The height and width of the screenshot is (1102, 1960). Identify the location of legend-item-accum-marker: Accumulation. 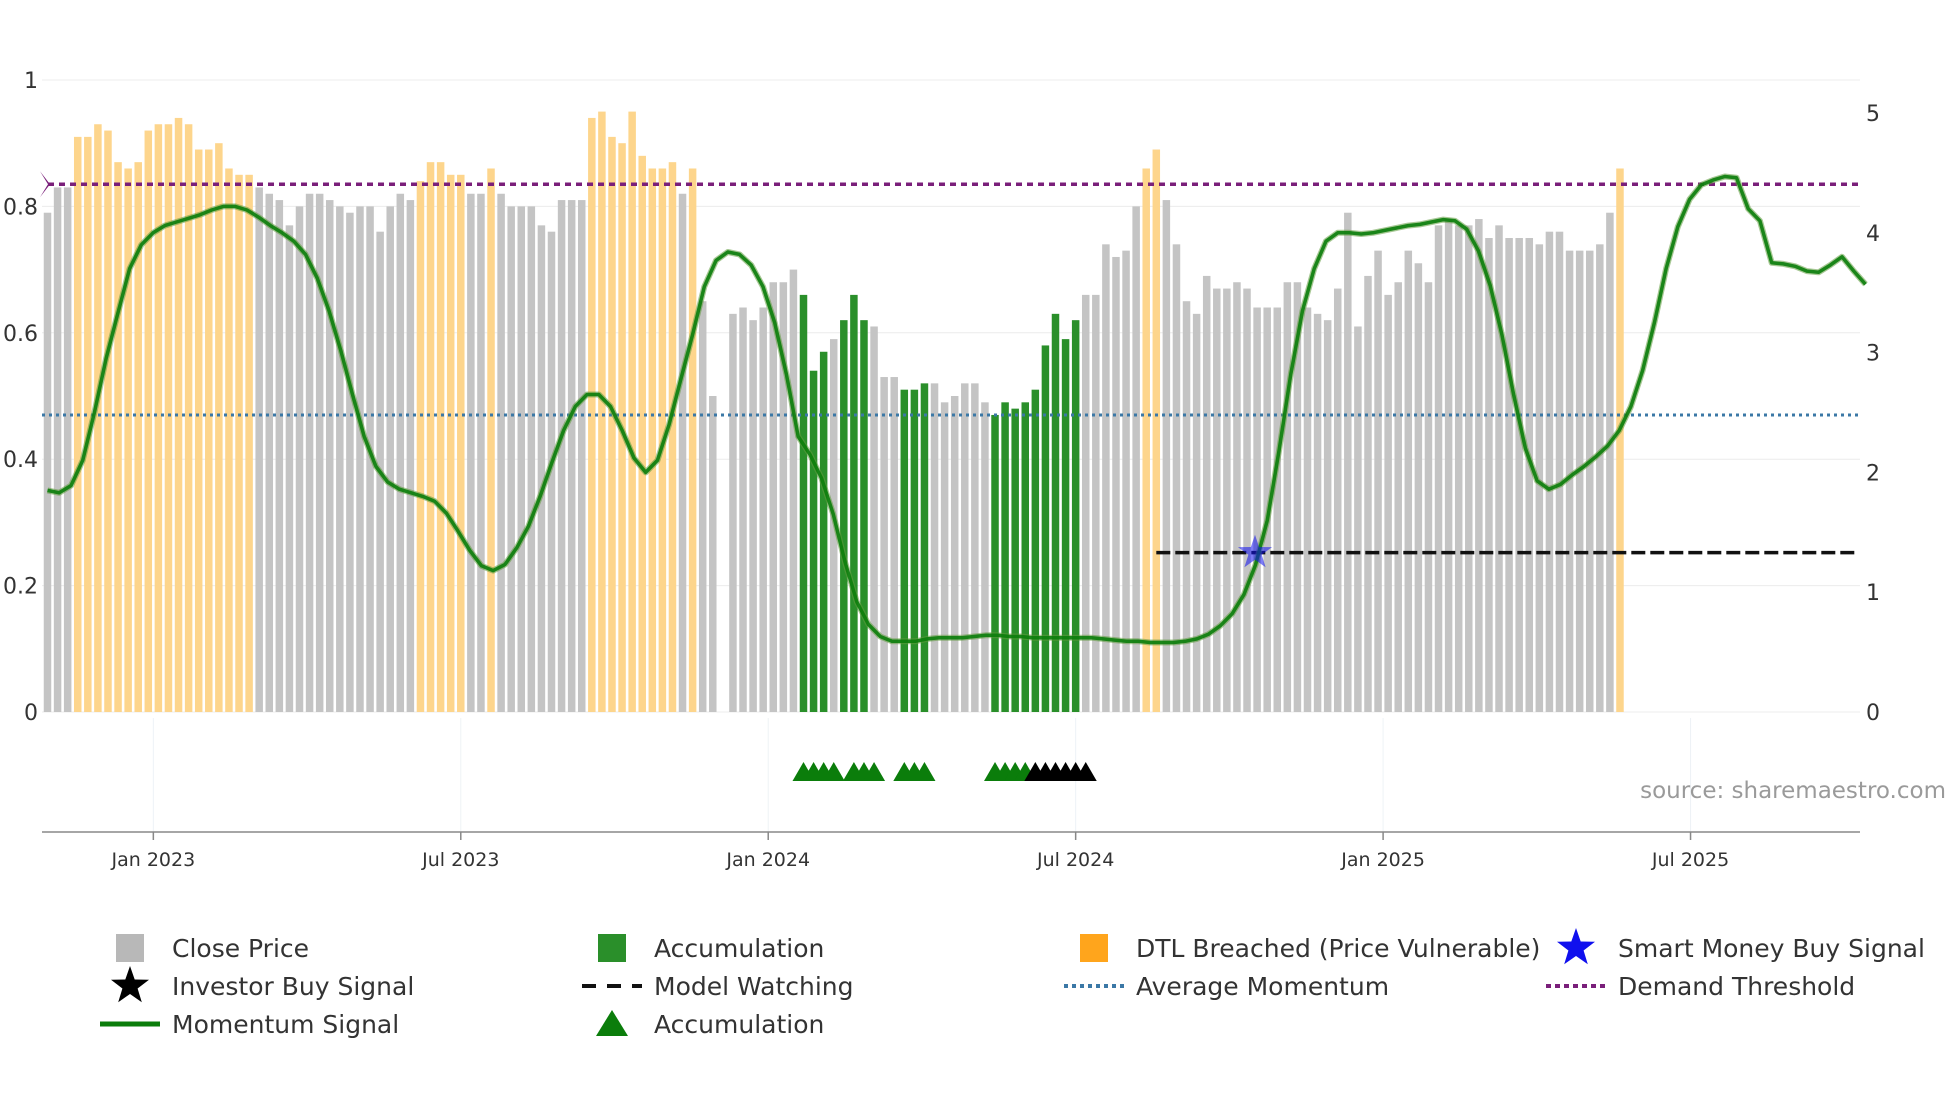
(710, 1024).